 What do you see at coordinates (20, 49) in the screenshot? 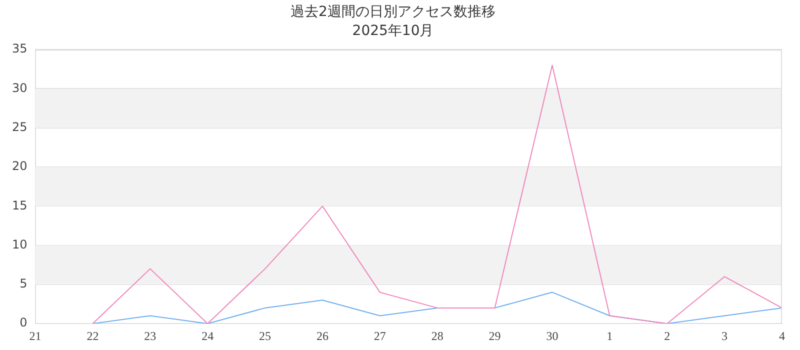
I see `y-tick-label: 35` at bounding box center [20, 49].